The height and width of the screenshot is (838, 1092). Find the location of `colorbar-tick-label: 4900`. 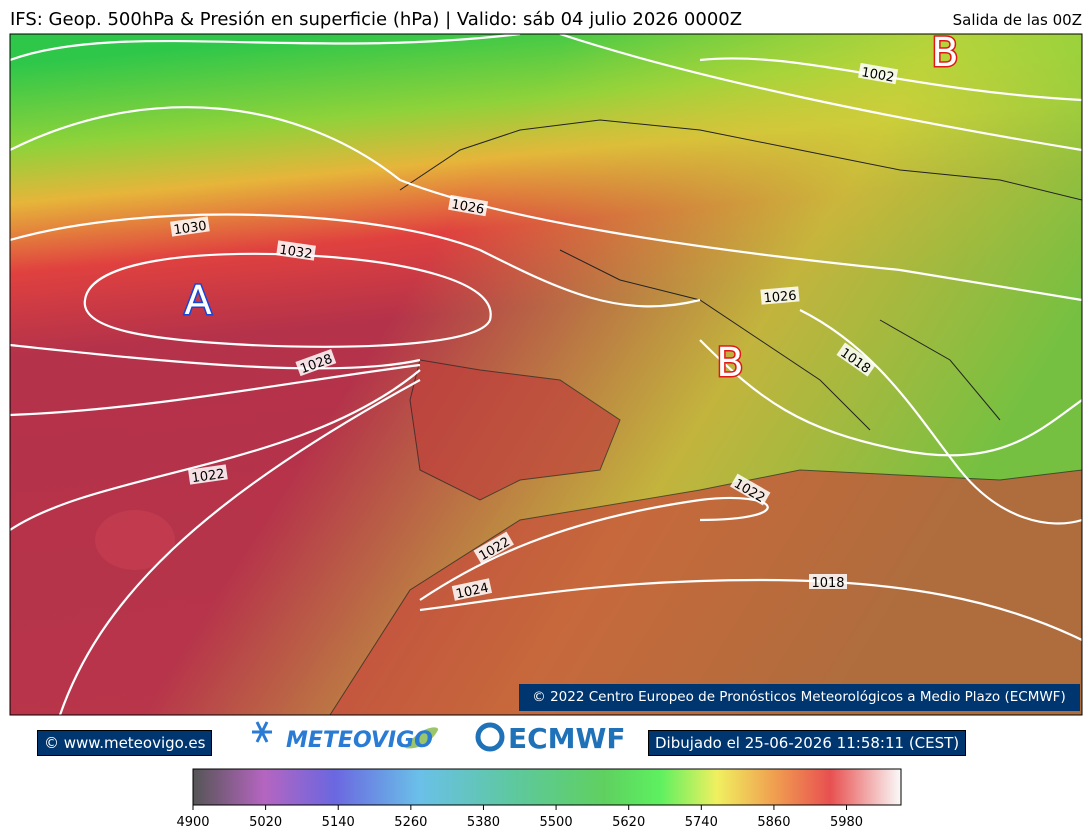

colorbar-tick-label: 4900 is located at coordinates (192, 822).